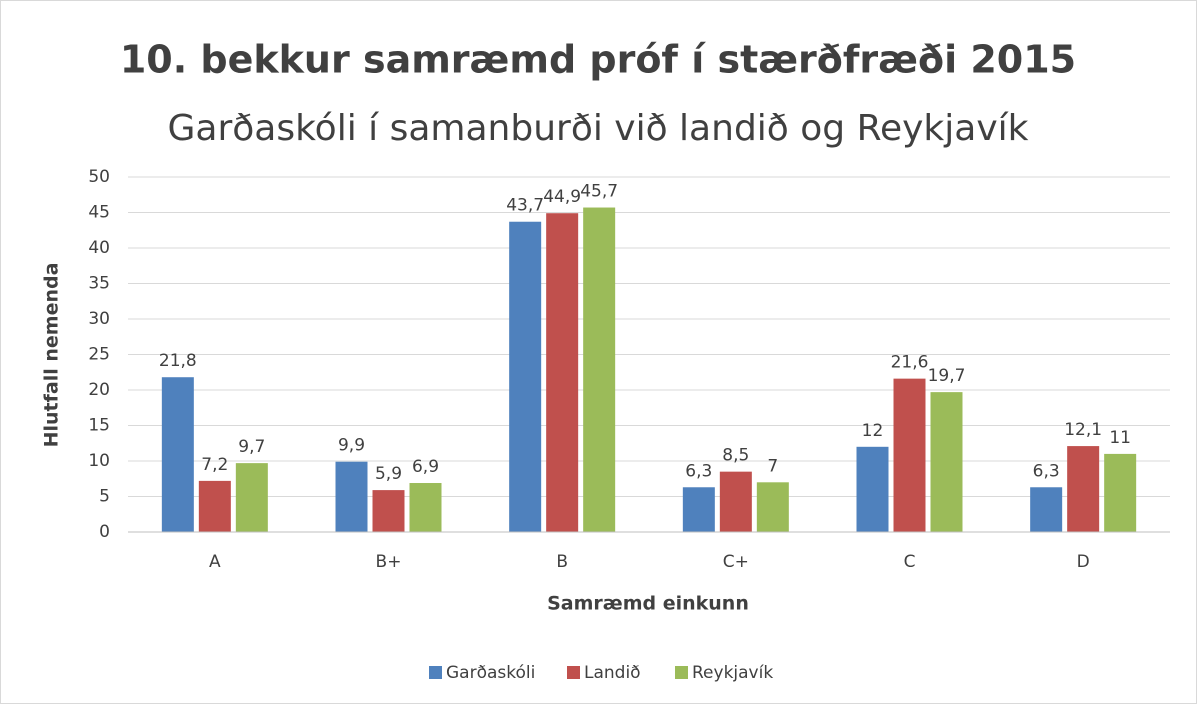  Describe the element at coordinates (52, 355) in the screenshot. I see `y-axis-label: Hlutfall nemenda` at that location.